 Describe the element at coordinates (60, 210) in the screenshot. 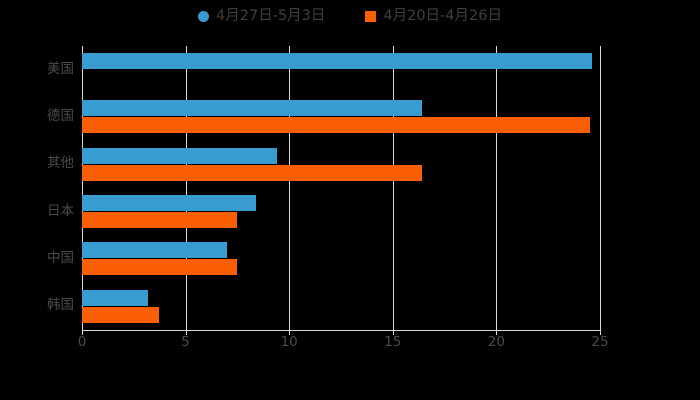

I see `y-axis-label-3: 日本` at that location.